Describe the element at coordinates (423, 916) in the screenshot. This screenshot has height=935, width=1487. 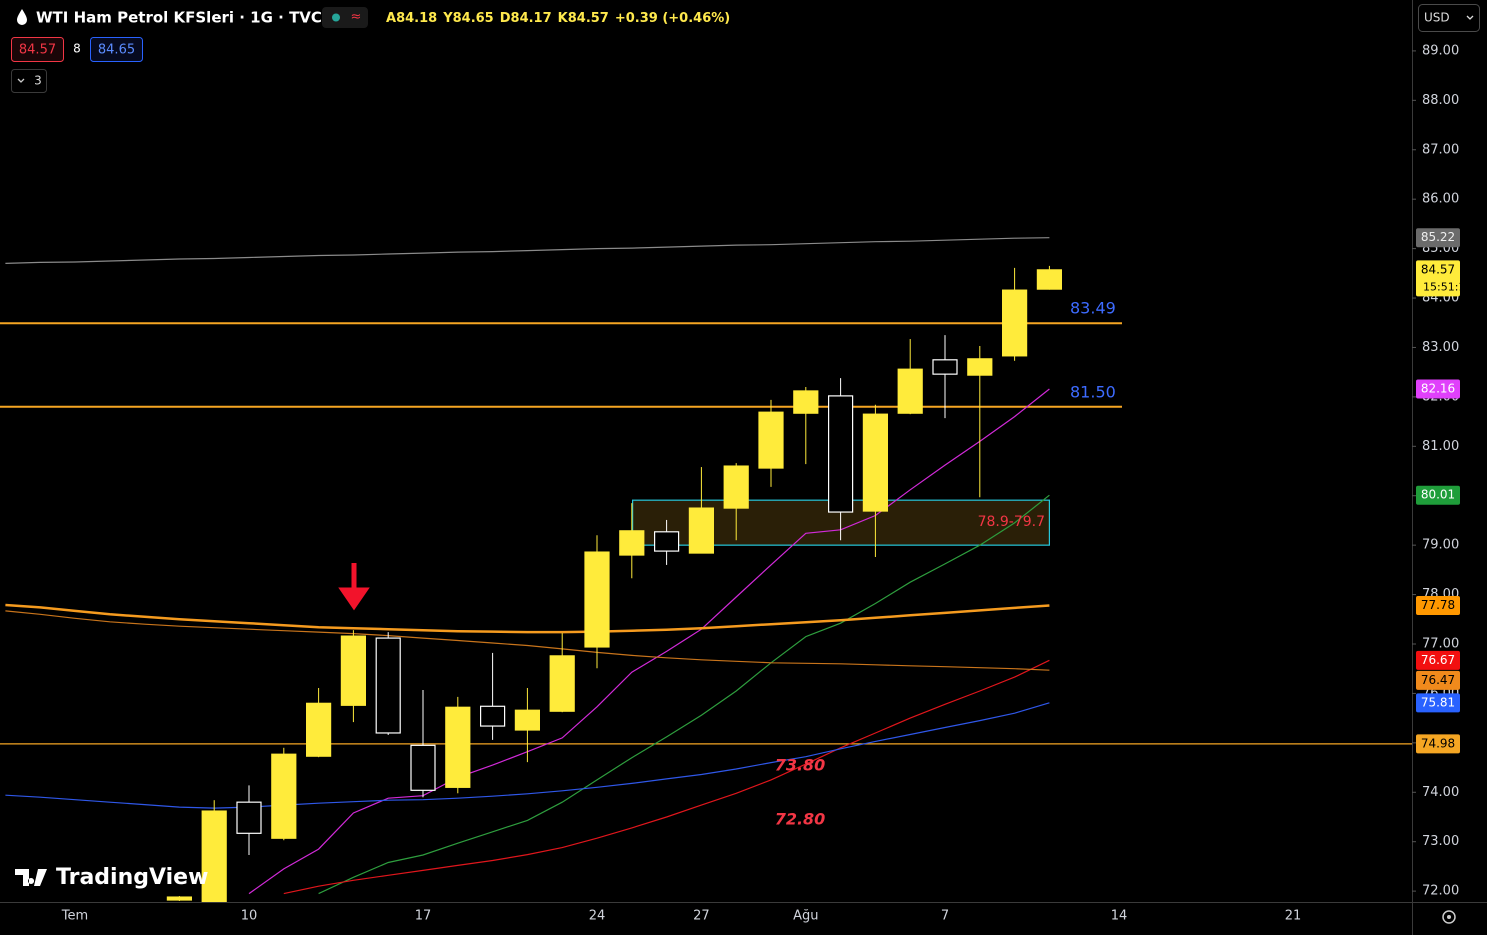
I see `x-tick-label: 17` at that location.